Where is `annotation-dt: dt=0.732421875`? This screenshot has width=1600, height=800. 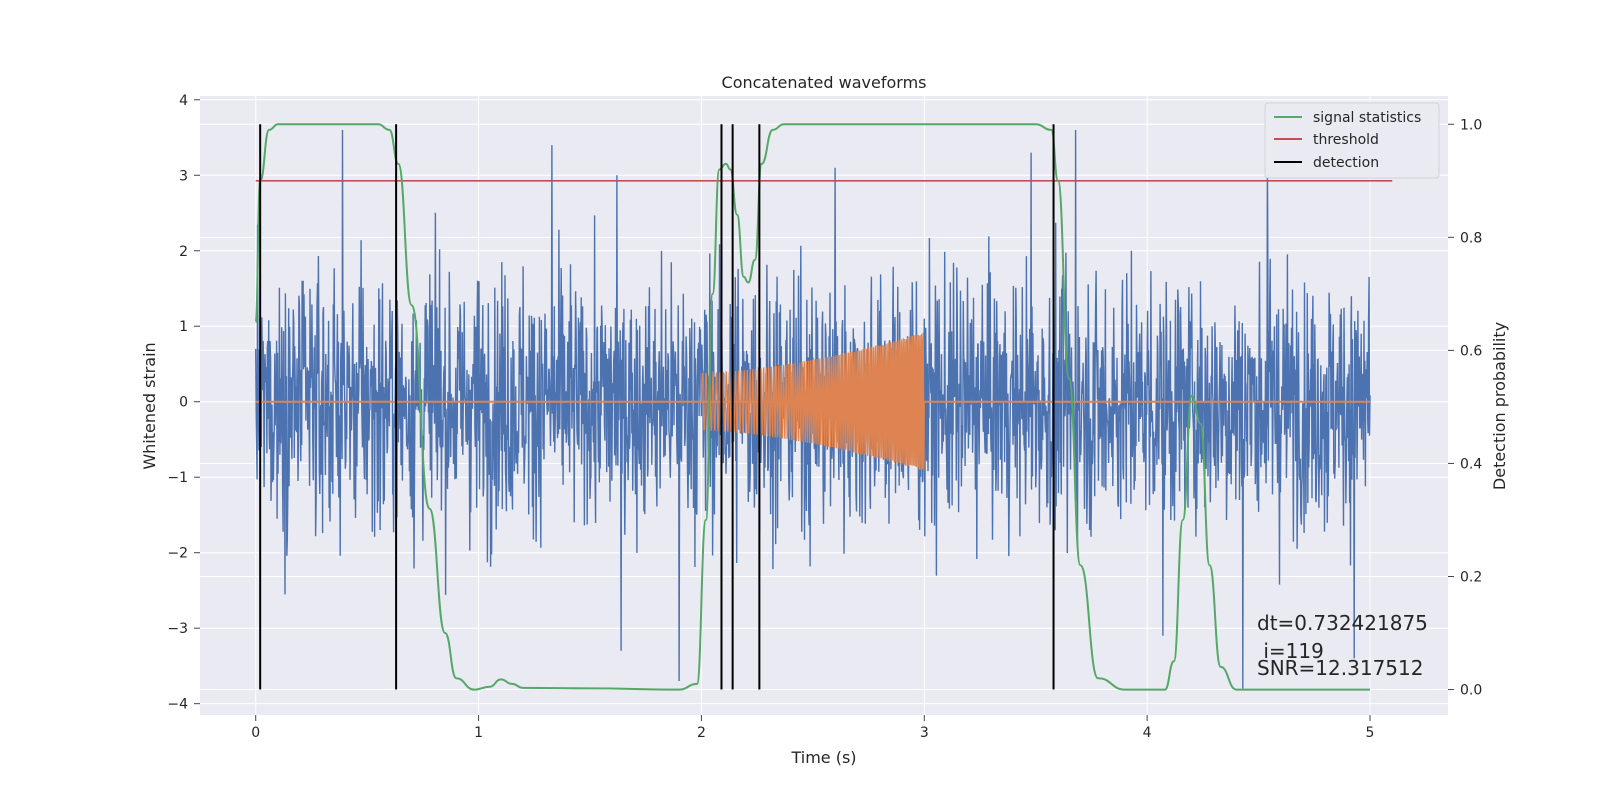
annotation-dt: dt=0.732421875 is located at coordinates (1342, 623).